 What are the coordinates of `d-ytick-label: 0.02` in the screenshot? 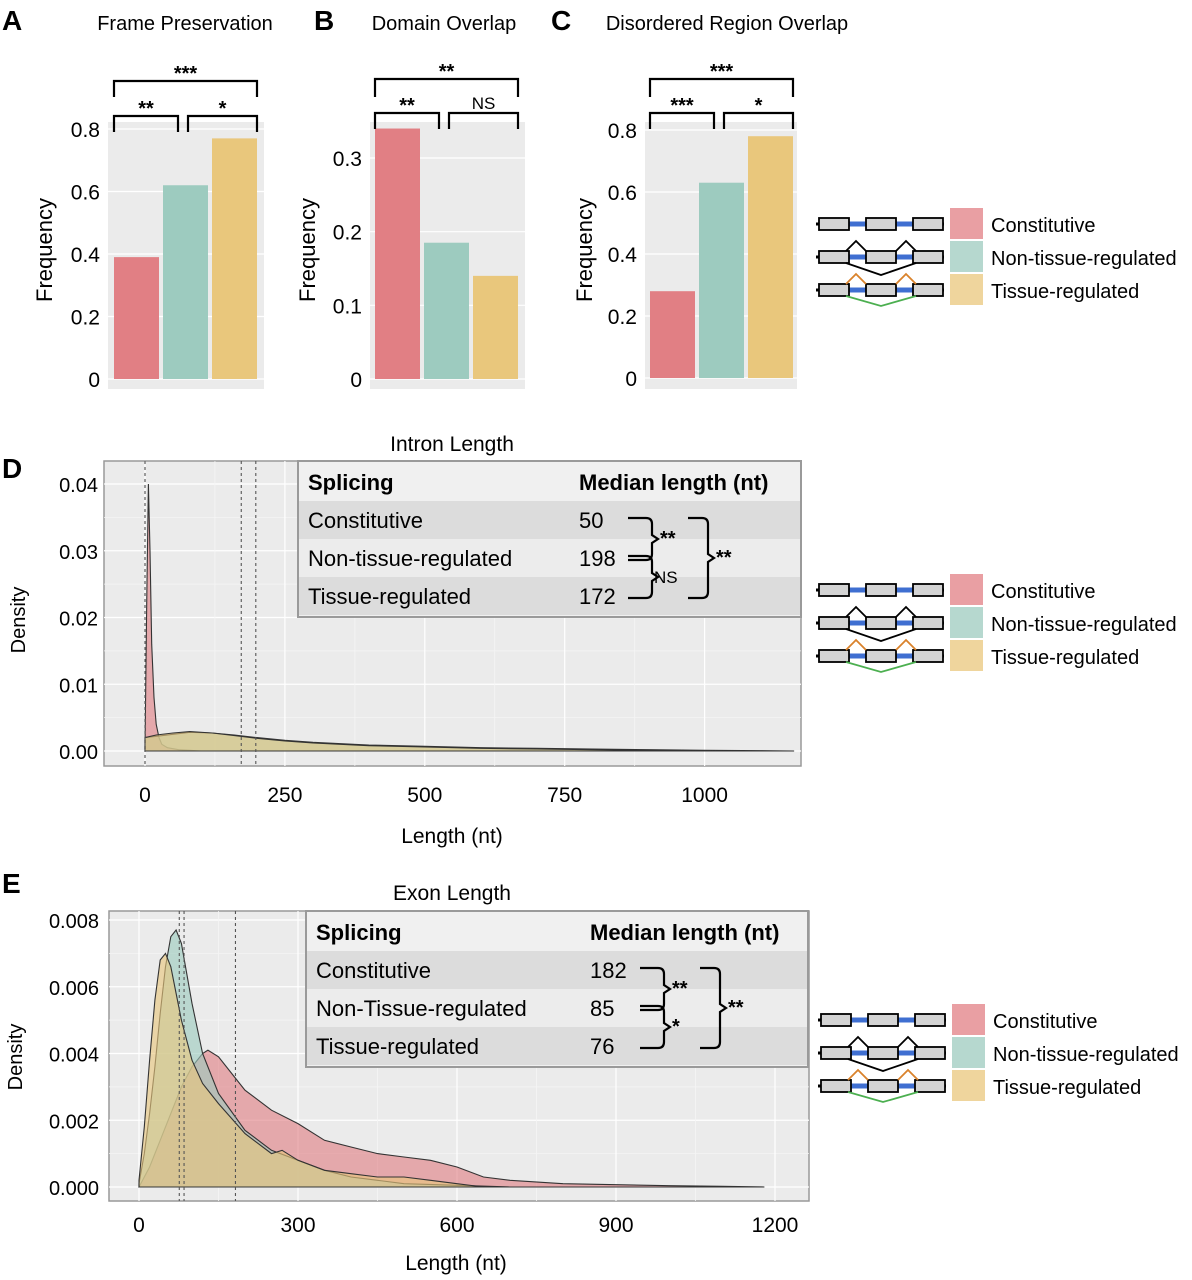 It's located at (78, 620).